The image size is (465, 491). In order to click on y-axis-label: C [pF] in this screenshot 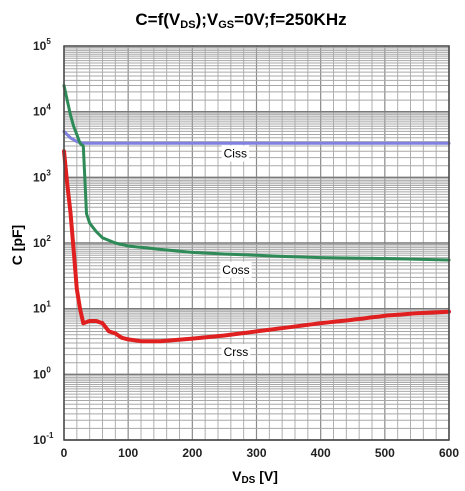, I will do `click(17, 245)`.